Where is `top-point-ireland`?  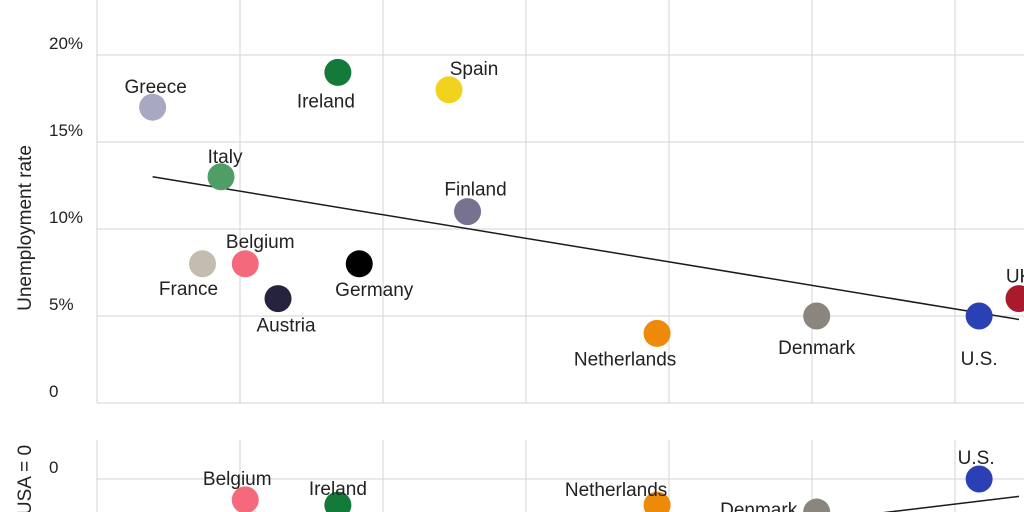 top-point-ireland is located at coordinates (338, 72).